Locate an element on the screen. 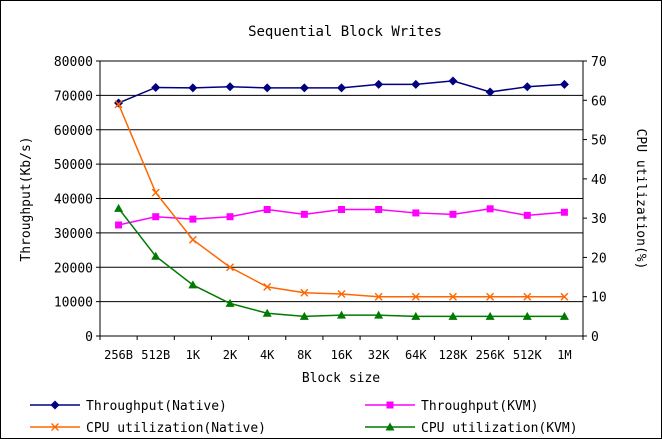 The image size is (662, 439). y2-axis-label: CPU utilization(%) is located at coordinates (640, 199).